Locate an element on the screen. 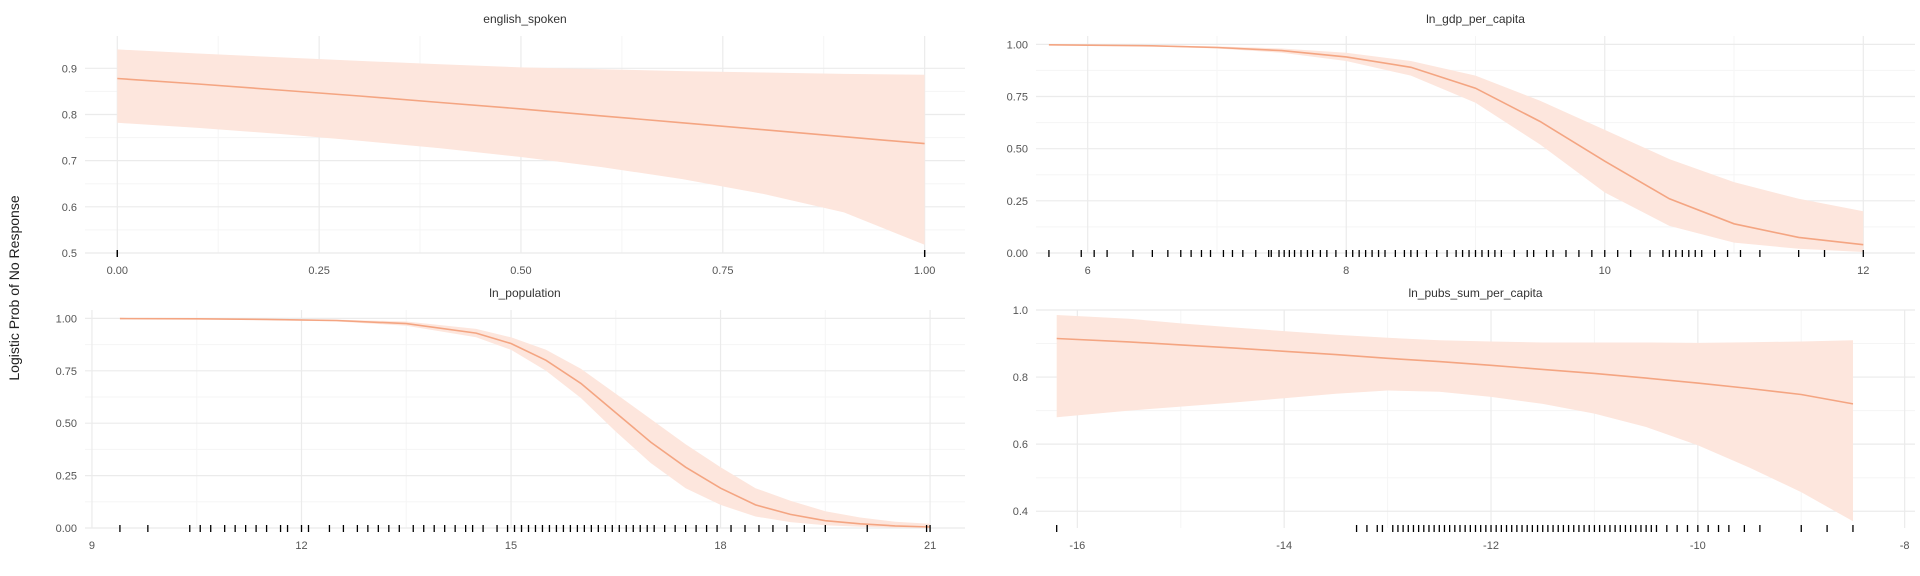 The height and width of the screenshot is (576, 1920). x-tick-label: 6 is located at coordinates (1088, 271).